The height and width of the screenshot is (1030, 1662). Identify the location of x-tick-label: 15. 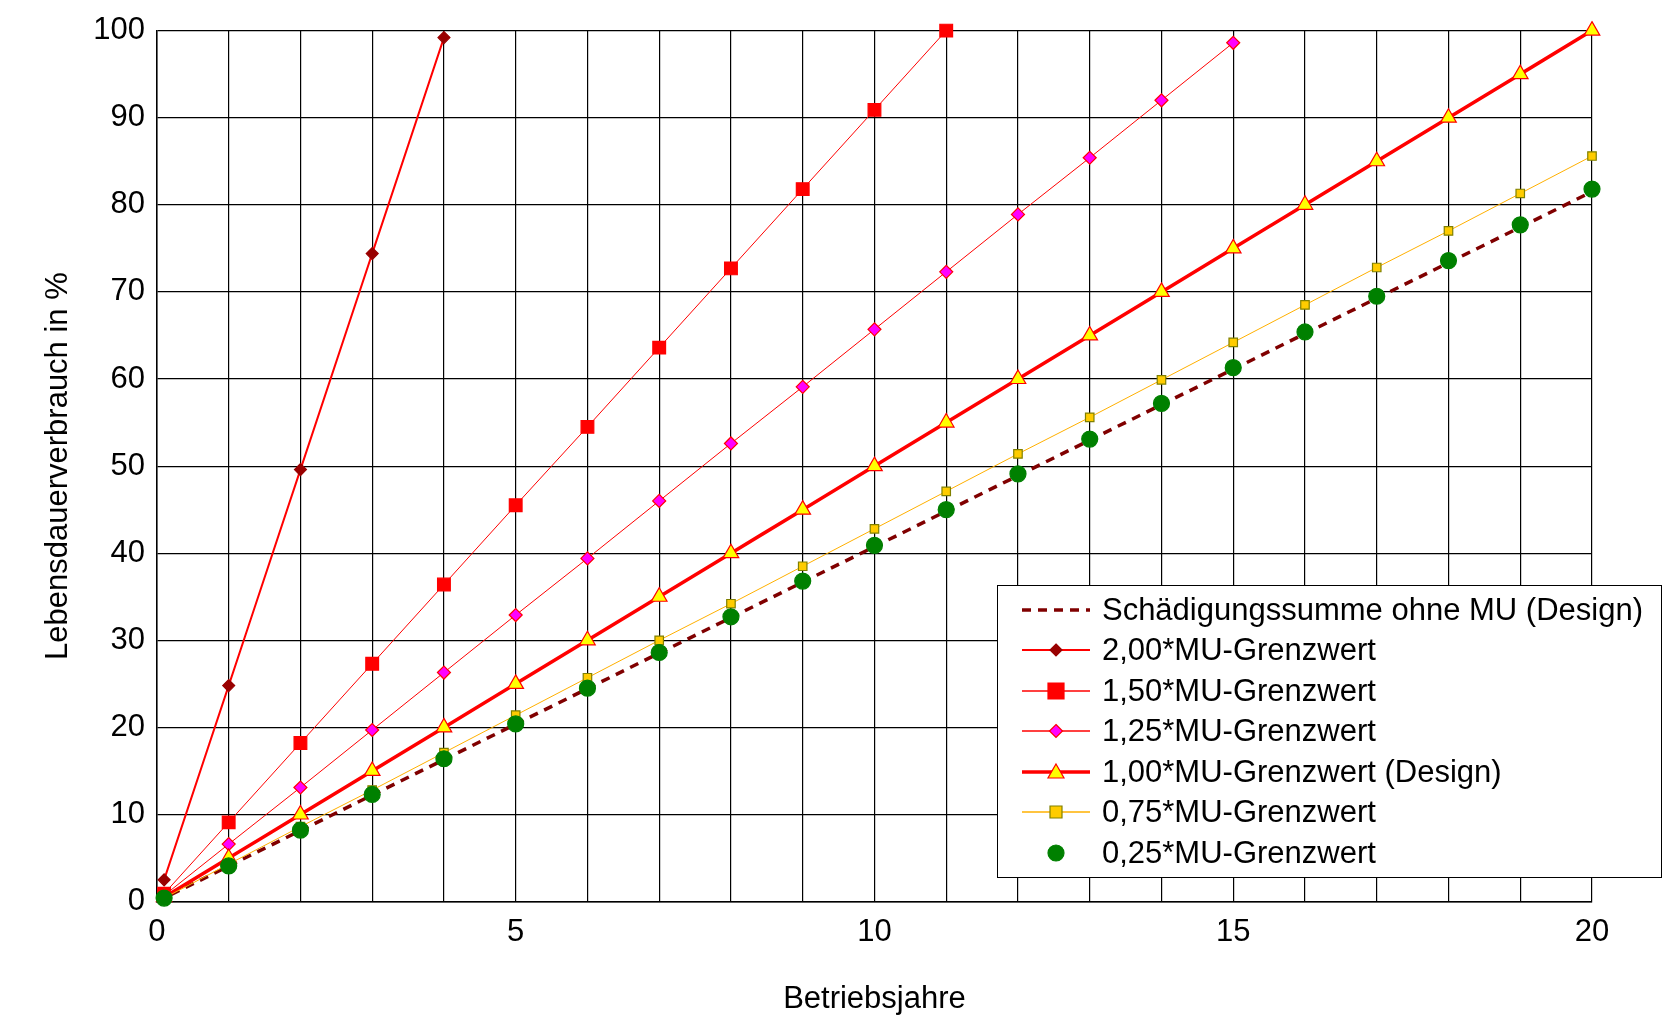
(1233, 930).